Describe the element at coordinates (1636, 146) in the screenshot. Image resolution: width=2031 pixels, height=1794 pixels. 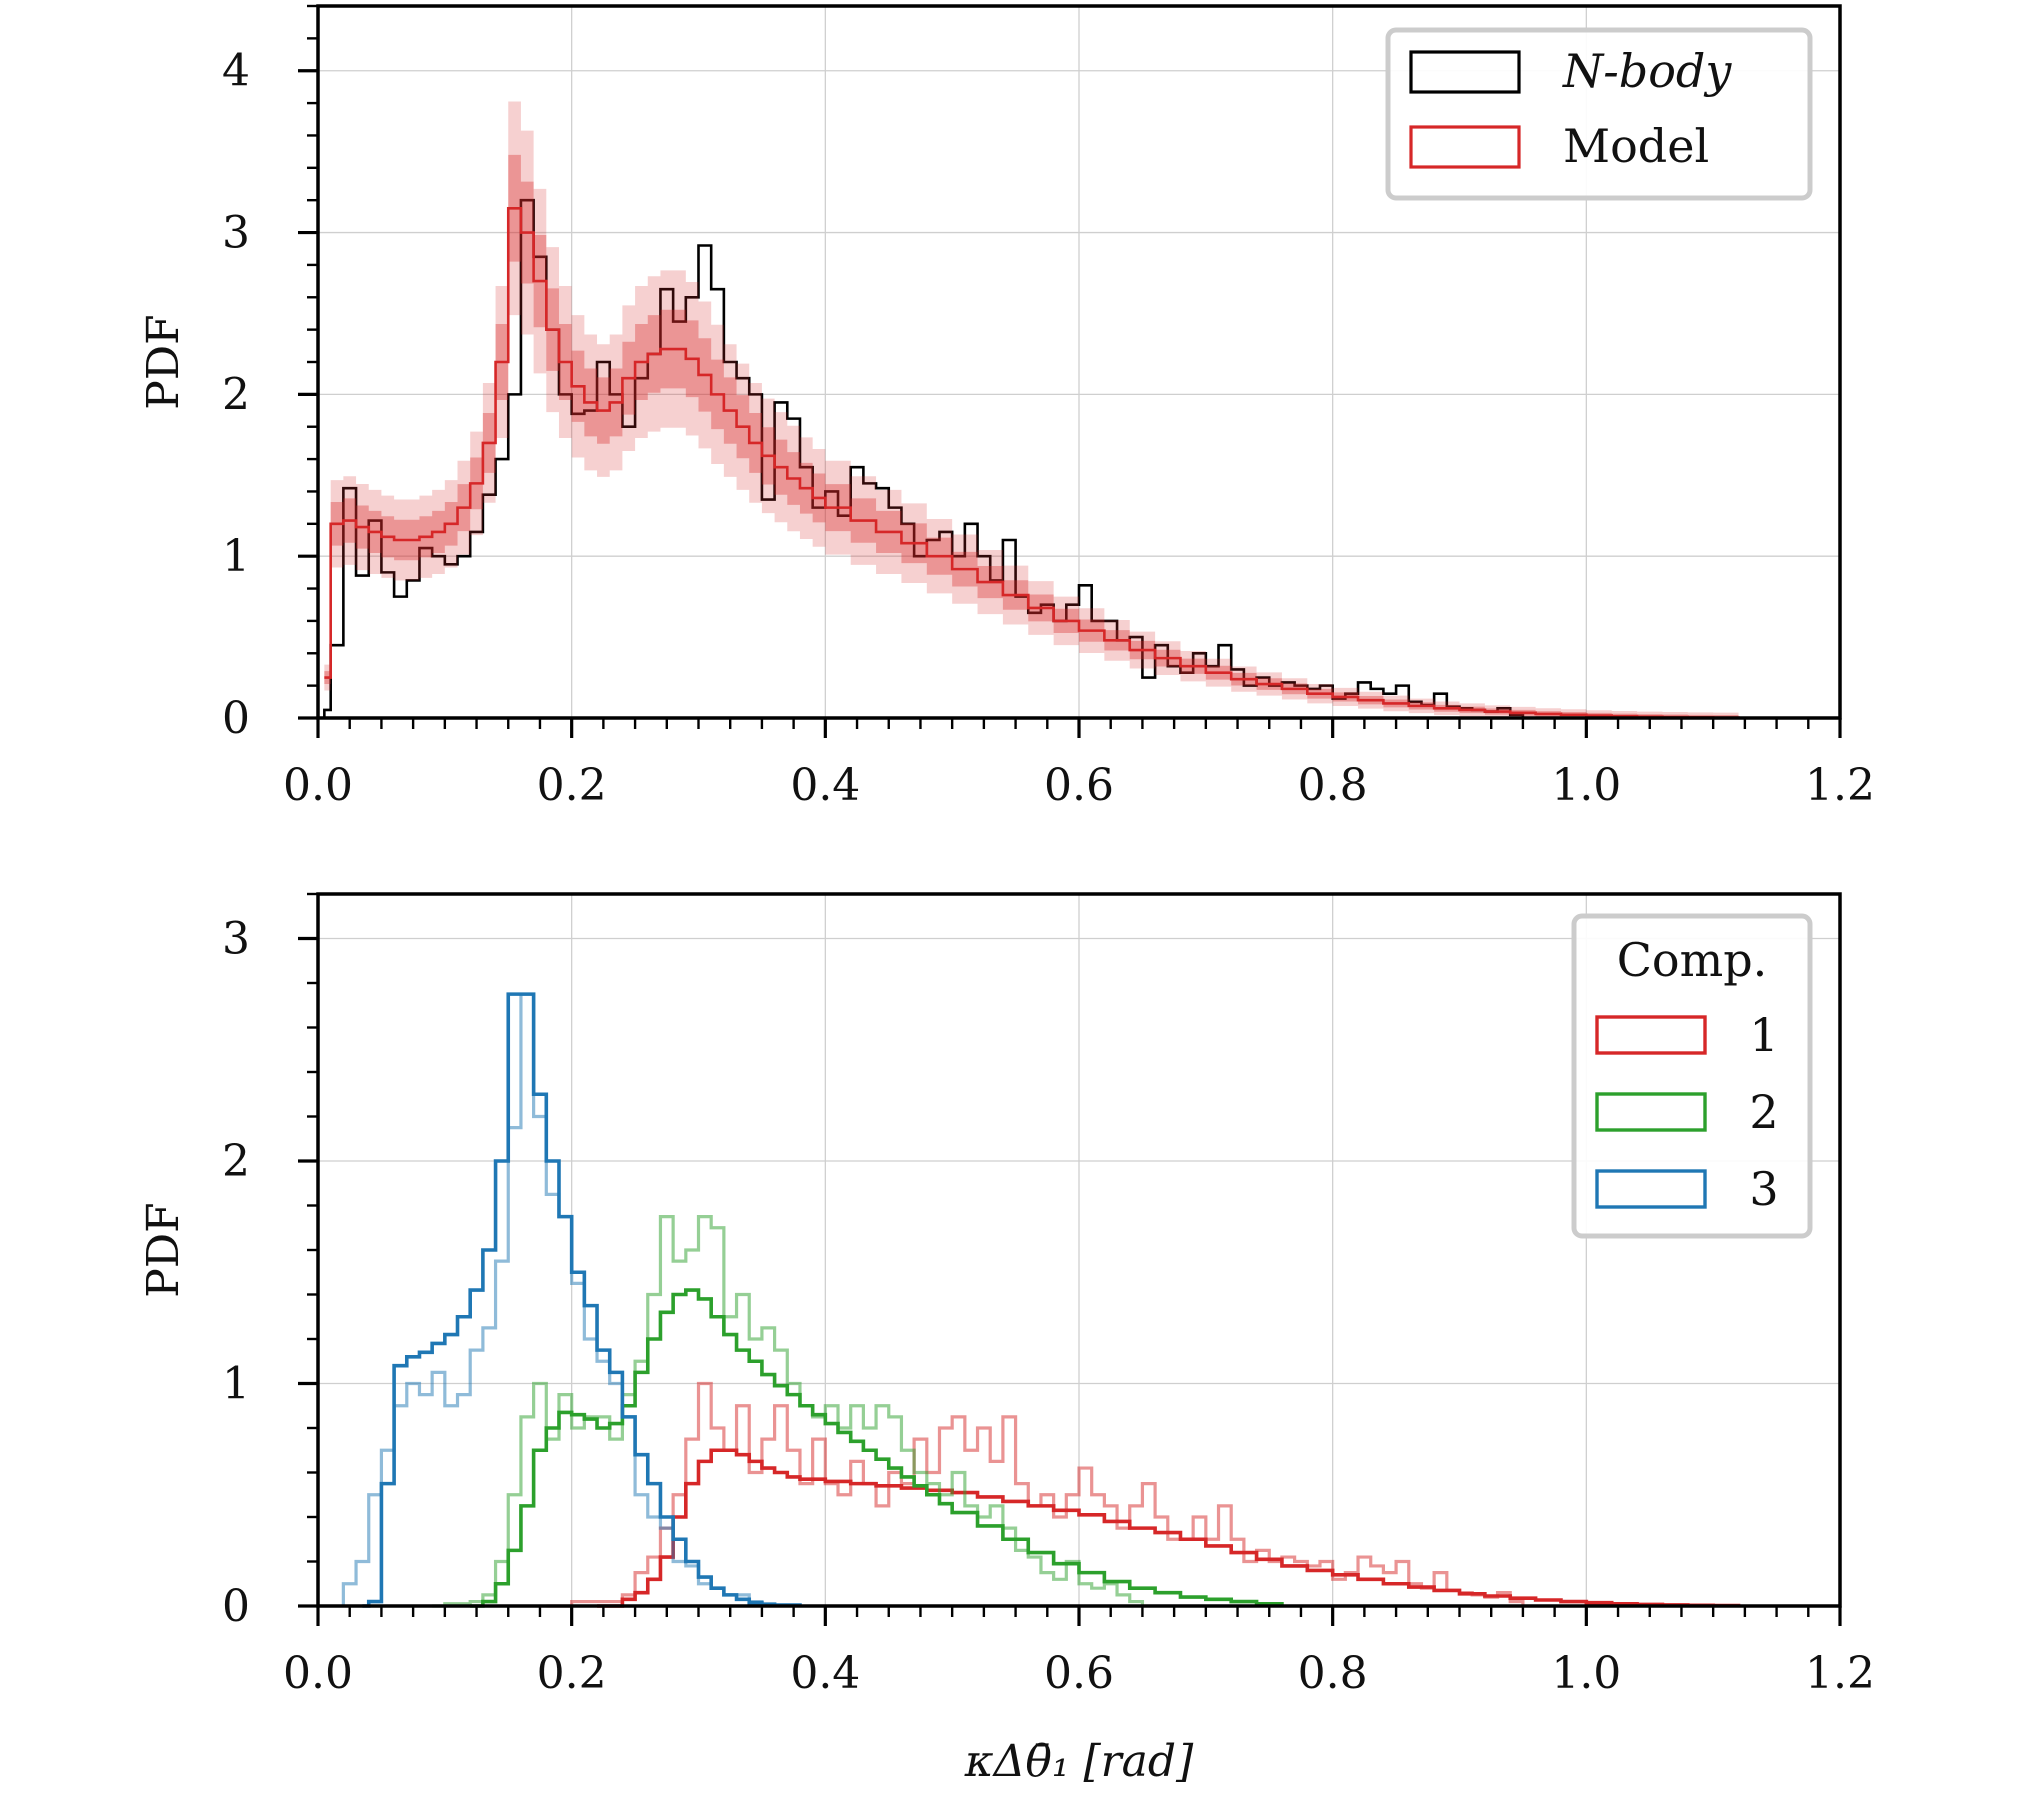
I see `legend-label: Model` at that location.